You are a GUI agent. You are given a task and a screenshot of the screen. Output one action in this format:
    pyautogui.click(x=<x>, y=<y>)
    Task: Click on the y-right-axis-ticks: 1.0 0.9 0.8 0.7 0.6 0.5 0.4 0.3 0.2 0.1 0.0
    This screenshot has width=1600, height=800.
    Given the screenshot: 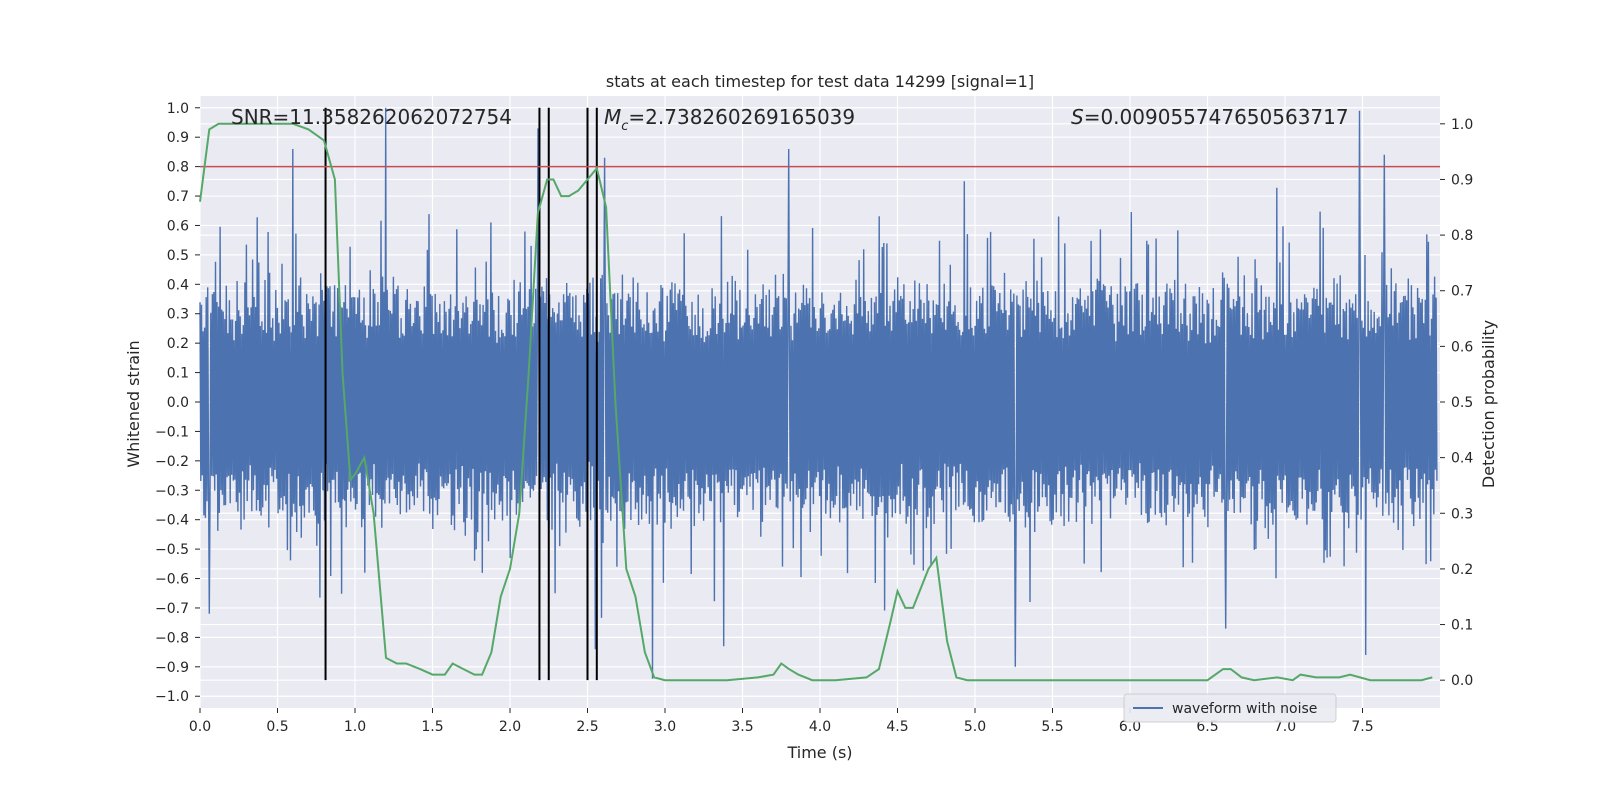 What is the action you would take?
    pyautogui.click(x=1456, y=403)
    